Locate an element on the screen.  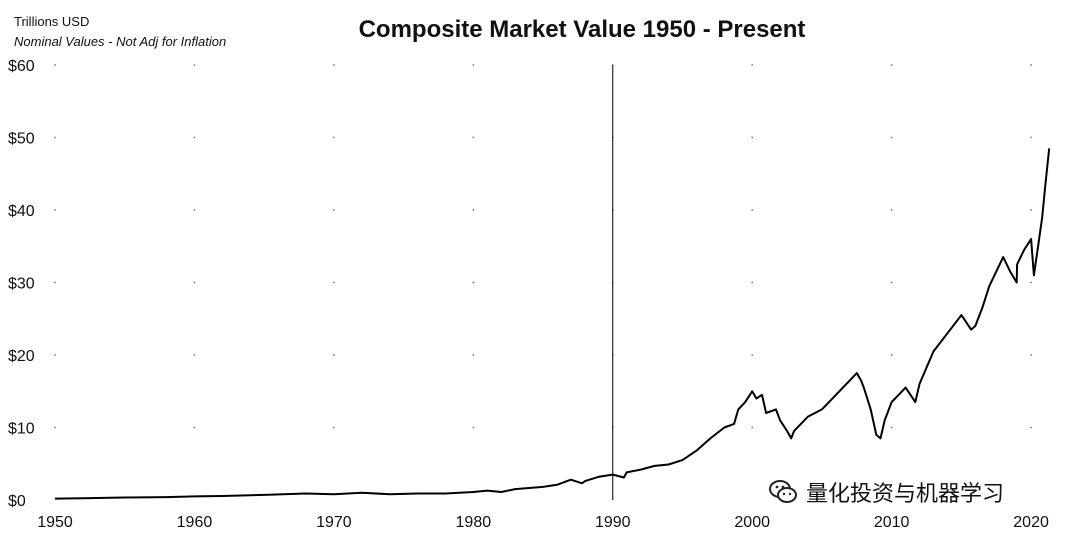
x-tick-label: 2020 is located at coordinates (1031, 522).